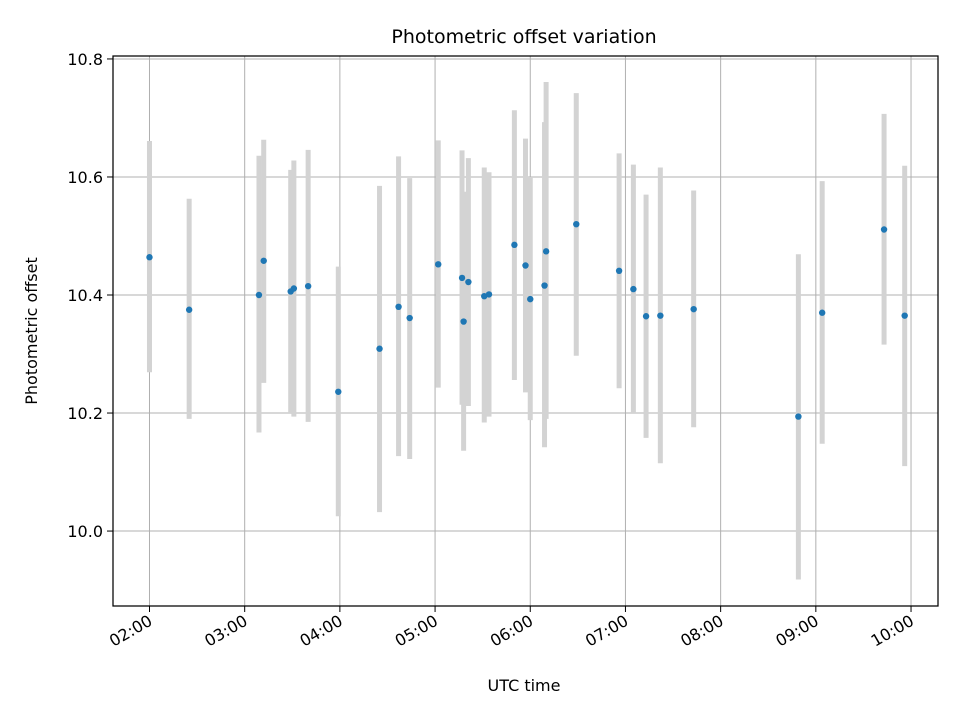  Describe the element at coordinates (511, 631) in the screenshot. I see `x-tick-label: 06:00` at that location.